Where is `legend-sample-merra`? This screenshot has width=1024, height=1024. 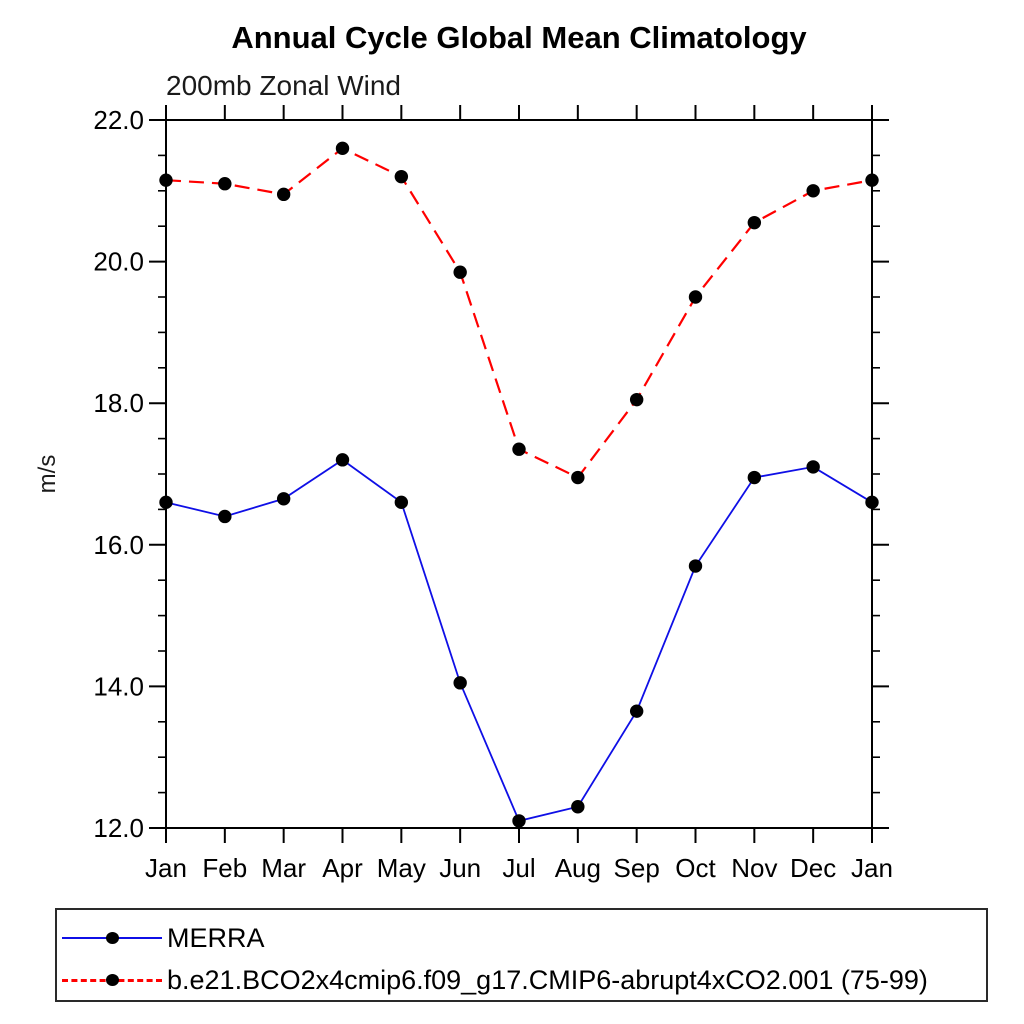
legend-sample-merra is located at coordinates (112, 938).